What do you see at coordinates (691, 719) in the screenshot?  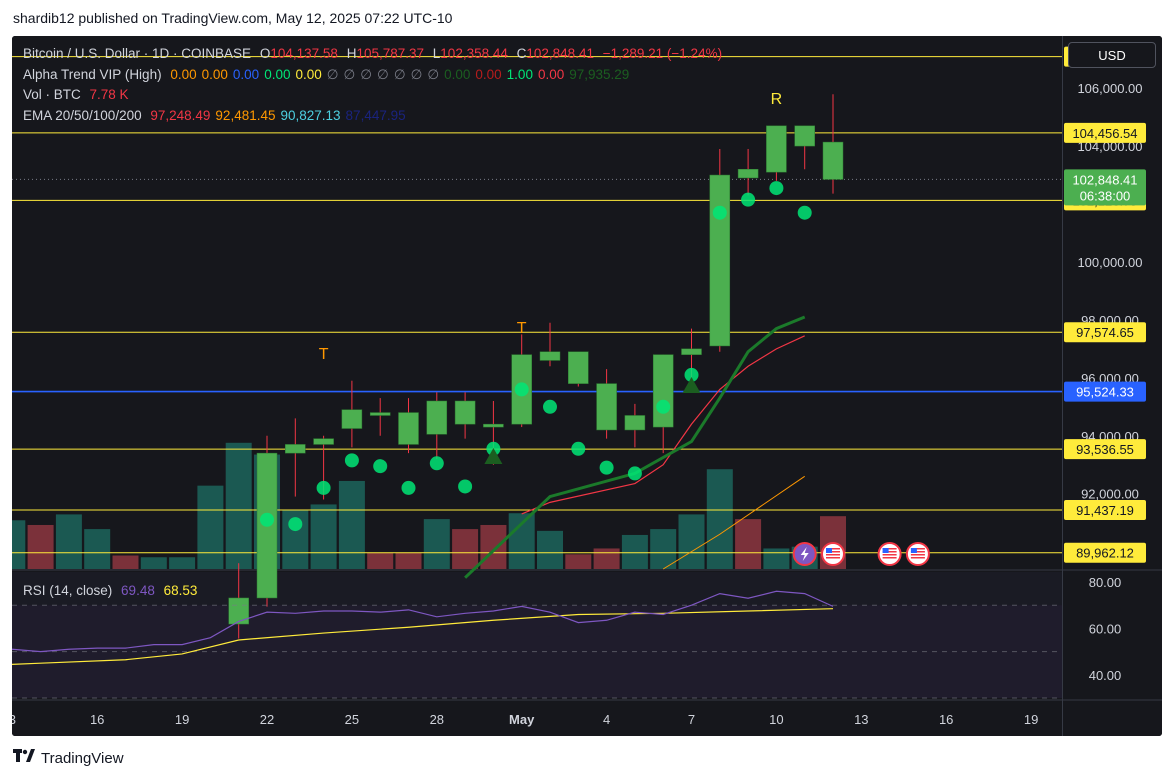 I see `time-axis-tick: 7` at bounding box center [691, 719].